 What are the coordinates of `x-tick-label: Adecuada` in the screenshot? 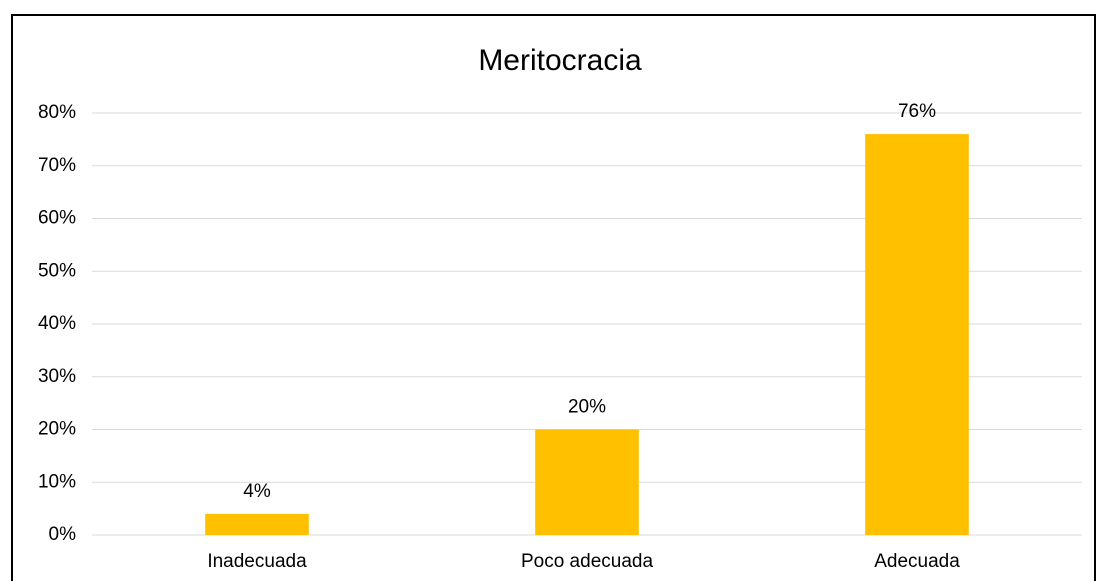 It's located at (917, 561).